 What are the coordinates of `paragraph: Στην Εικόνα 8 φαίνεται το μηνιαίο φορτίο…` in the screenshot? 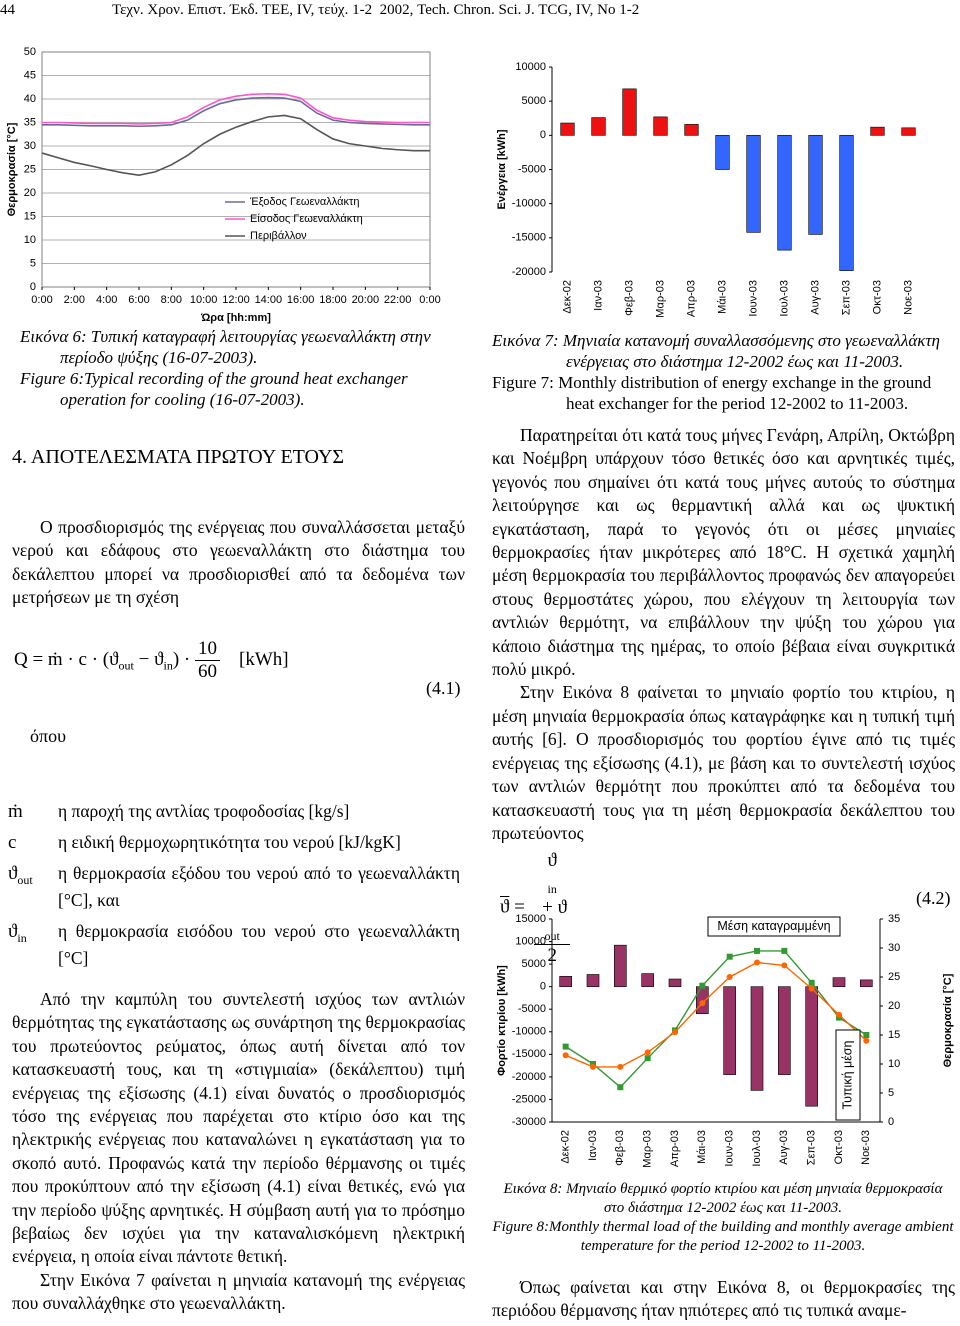 It's located at (723, 762).